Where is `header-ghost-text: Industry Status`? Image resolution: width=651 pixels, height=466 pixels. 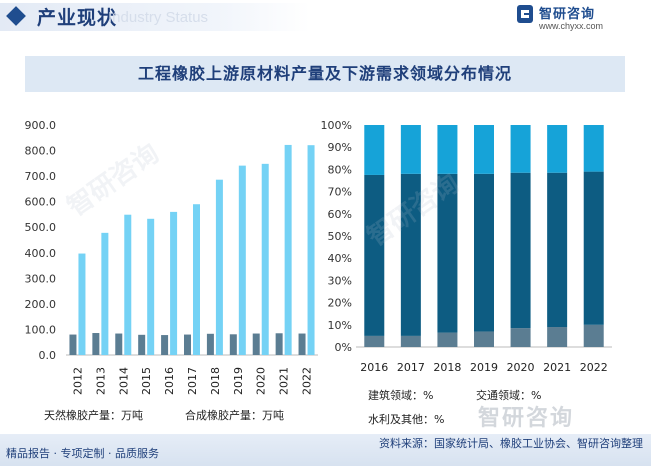
header-ghost-text: Industry Status is located at coordinates (158, 17).